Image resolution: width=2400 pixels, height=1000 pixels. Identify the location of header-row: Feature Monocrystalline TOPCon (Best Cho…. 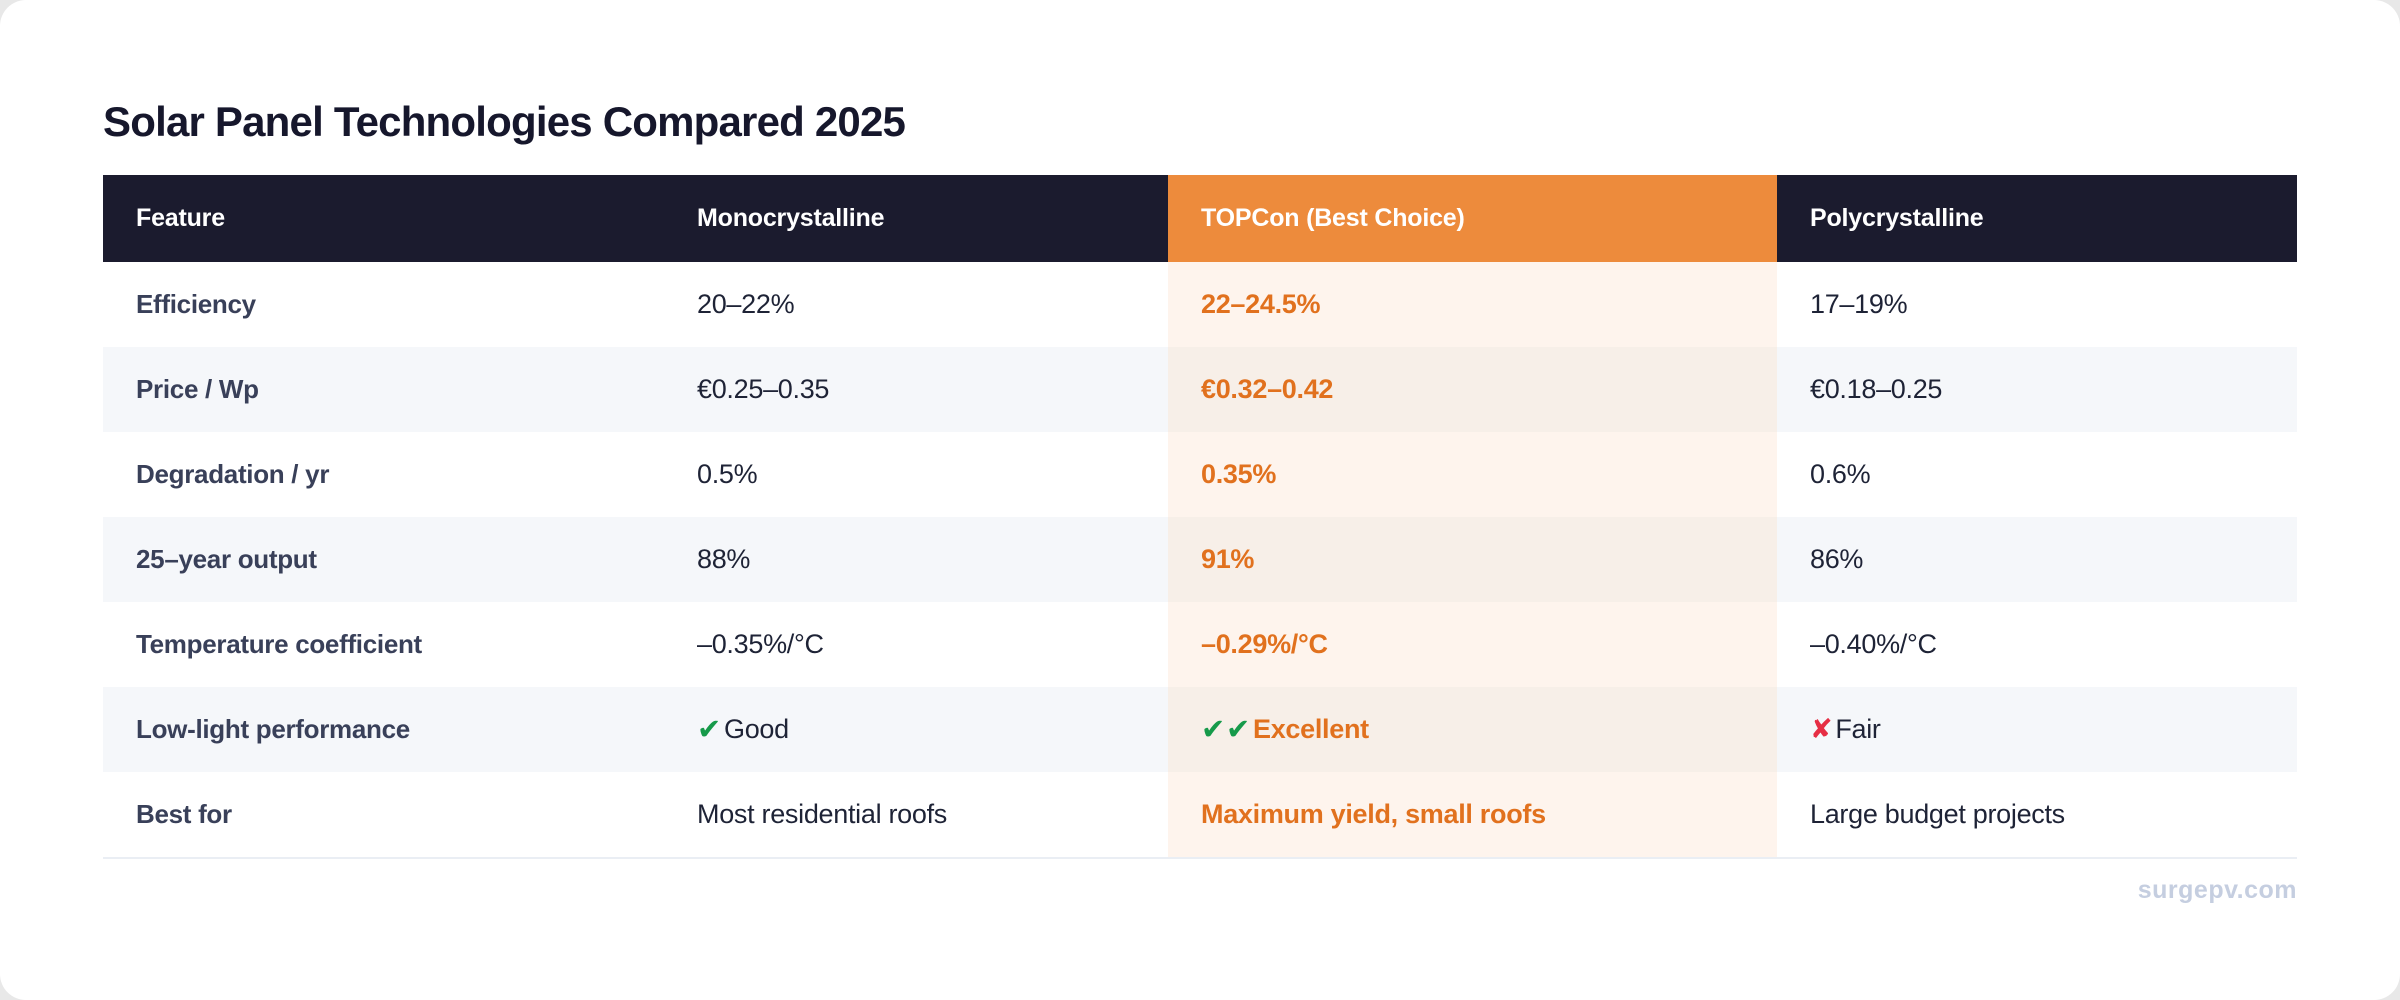
(1200, 218).